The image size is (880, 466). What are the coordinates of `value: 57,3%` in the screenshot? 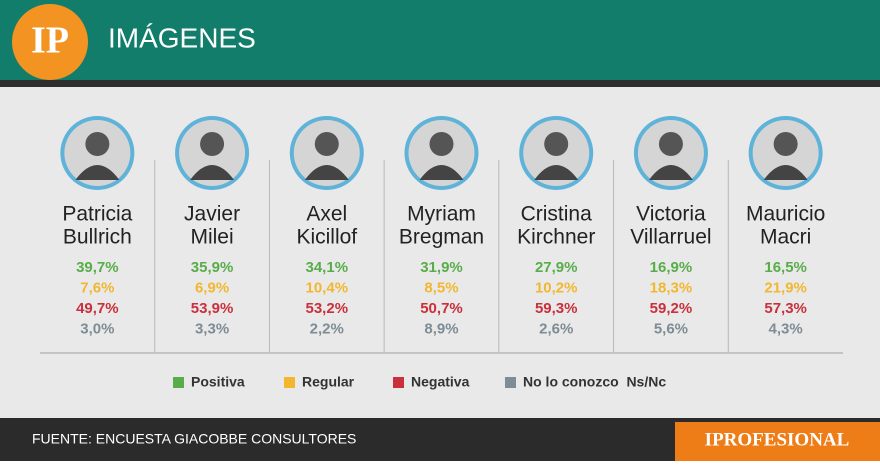 It's located at (785, 308).